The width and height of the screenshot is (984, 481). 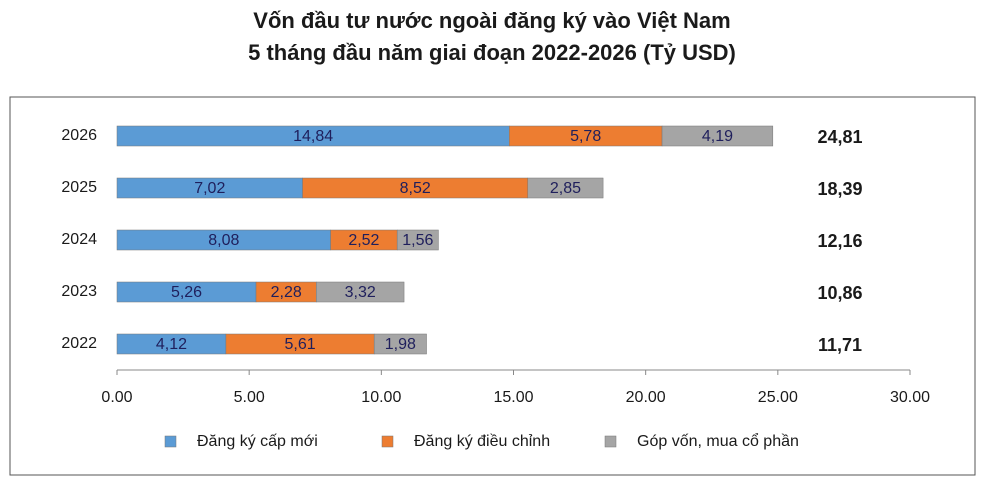 I want to click on x-tick-label: 20.00, so click(x=646, y=397).